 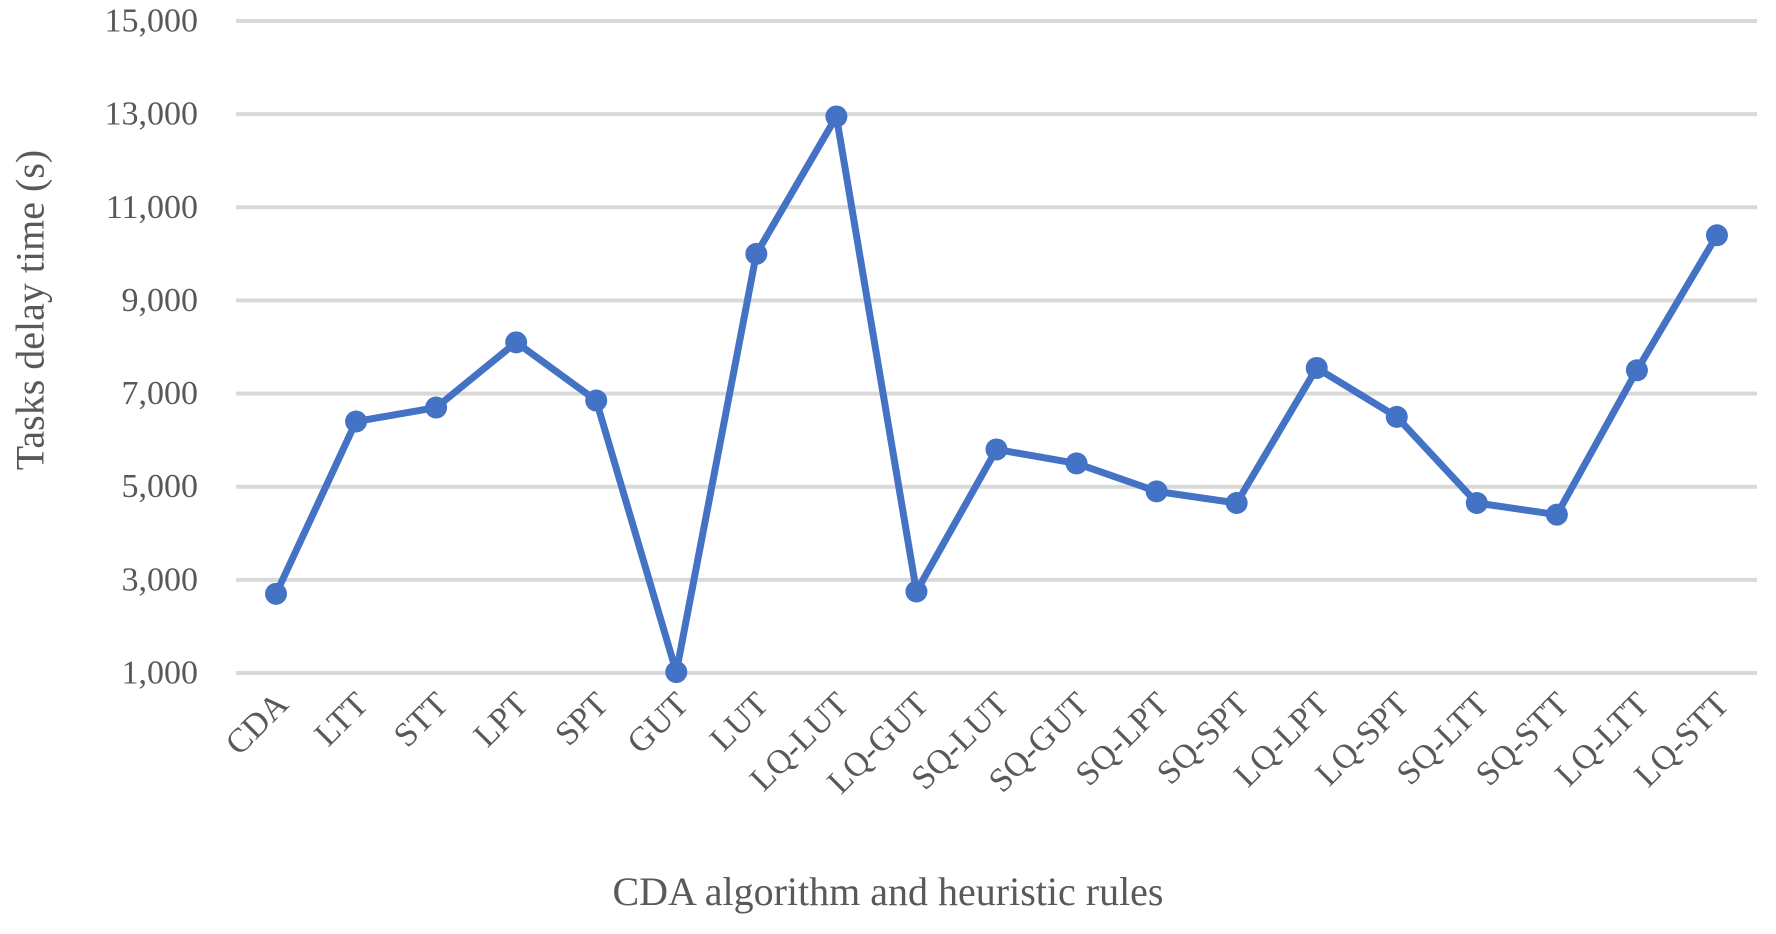 What do you see at coordinates (421, 719) in the screenshot?
I see `x-tick-label: STT` at bounding box center [421, 719].